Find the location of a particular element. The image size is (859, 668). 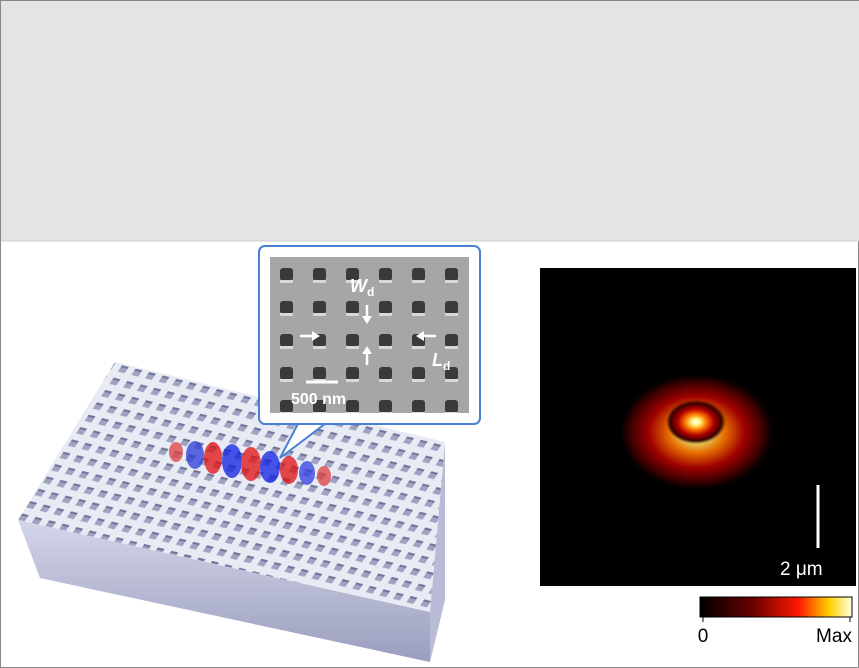

inset-callout: Wd Ld 500 nm is located at coordinates (369, 352).